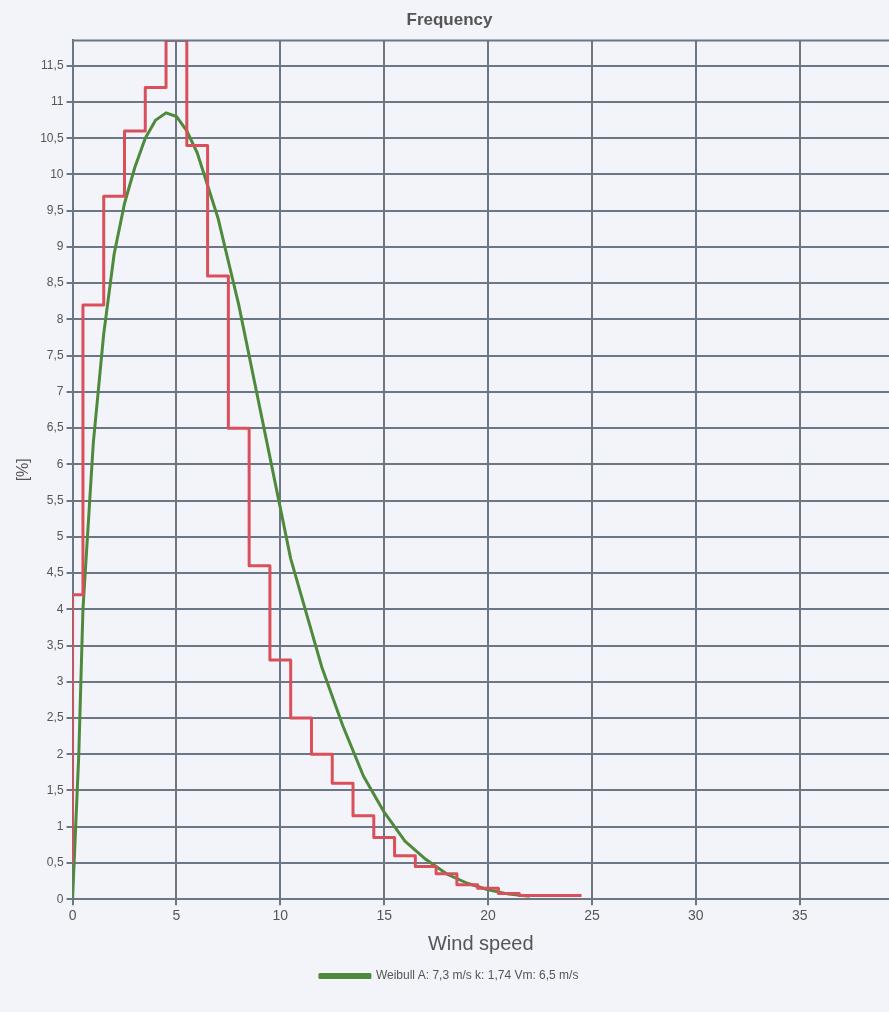 The image size is (889, 1012). I want to click on x-tick-label: 20, so click(488, 915).